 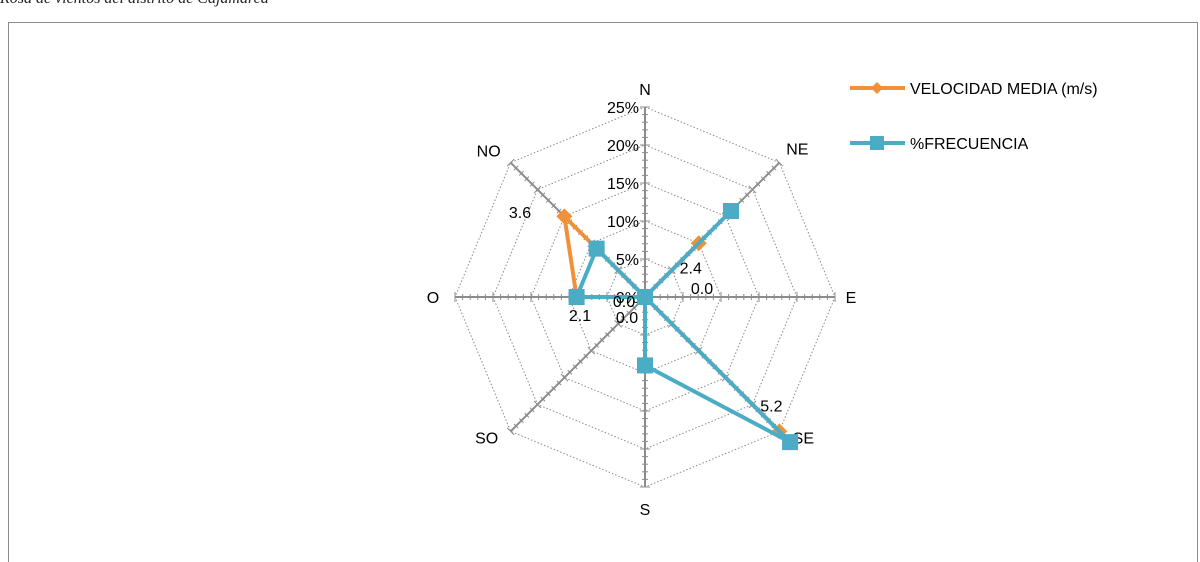 What do you see at coordinates (1004, 89) in the screenshot?
I see `legend-label-0: VELOCIDAD MEDIA (m/s)` at bounding box center [1004, 89].